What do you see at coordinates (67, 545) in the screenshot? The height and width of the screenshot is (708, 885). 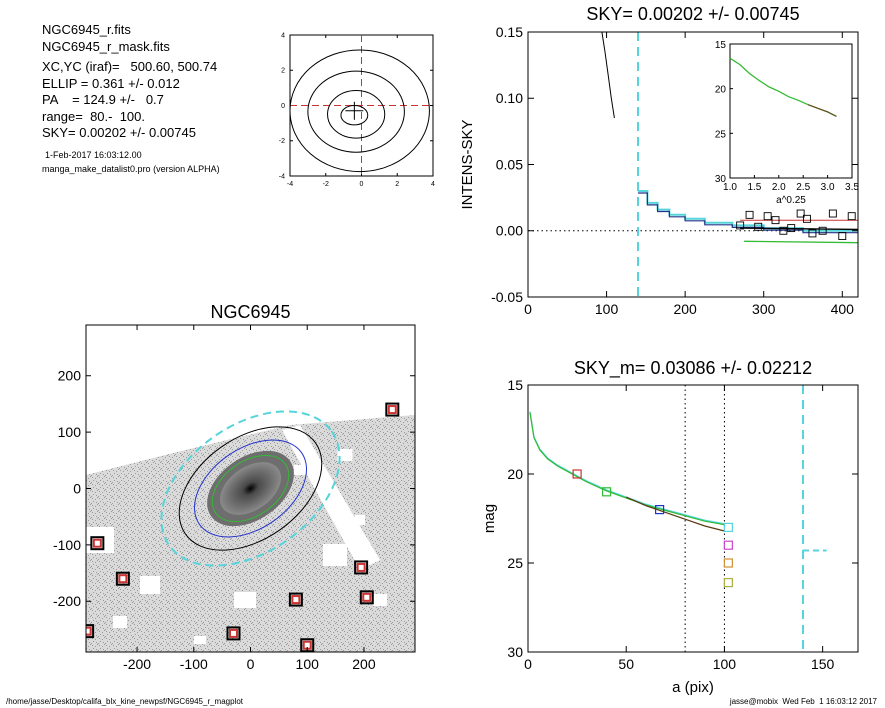 I see `y-tick-label: -100` at bounding box center [67, 545].